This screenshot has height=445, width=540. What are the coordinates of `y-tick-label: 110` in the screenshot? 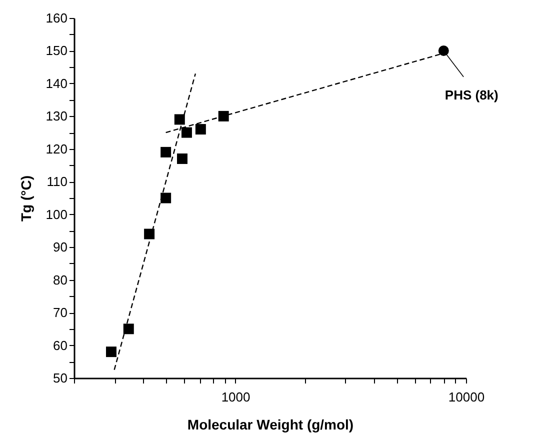 It's located at (57, 182).